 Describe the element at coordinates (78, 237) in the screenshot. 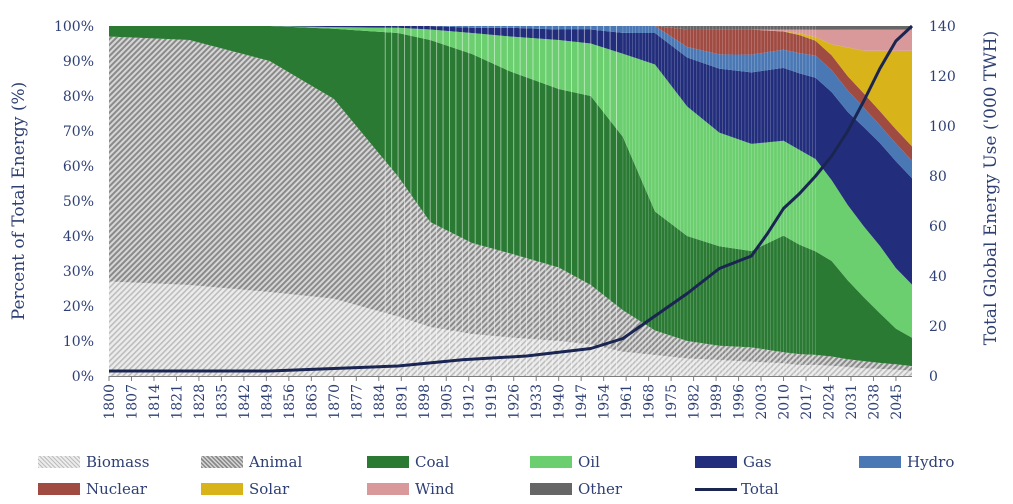

I see `y-tick-left: 40%` at that location.